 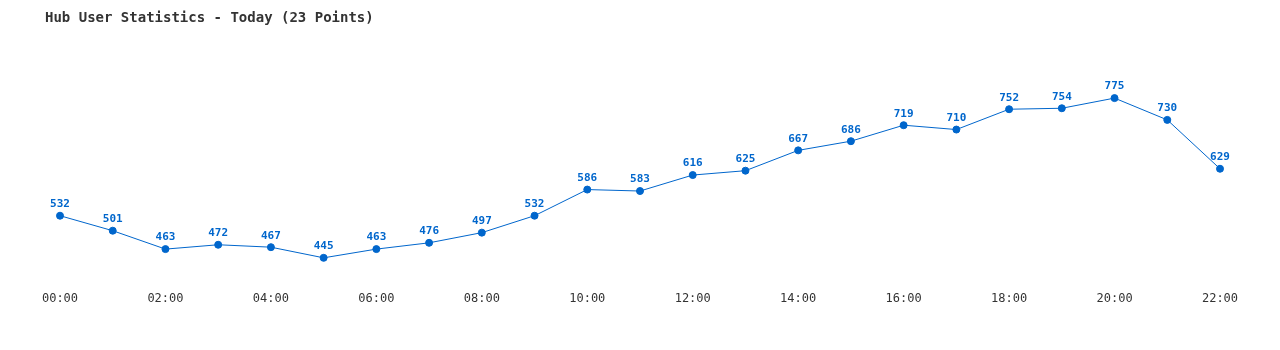 What do you see at coordinates (745, 159) in the screenshot?
I see `data-label: 625` at bounding box center [745, 159].